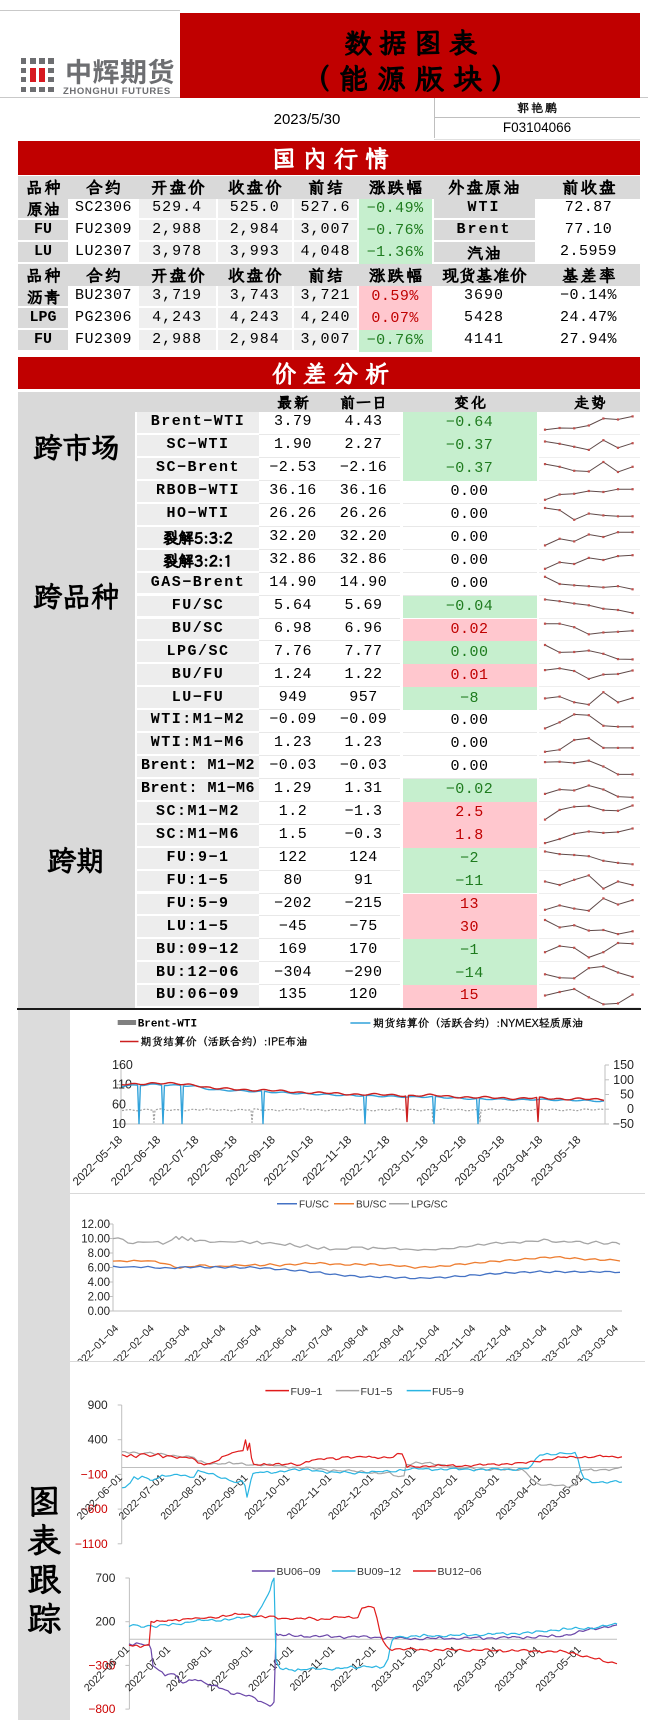 This screenshot has width=648, height=1725. I want to click on svg-text: BU/SC, so click(371, 1205).